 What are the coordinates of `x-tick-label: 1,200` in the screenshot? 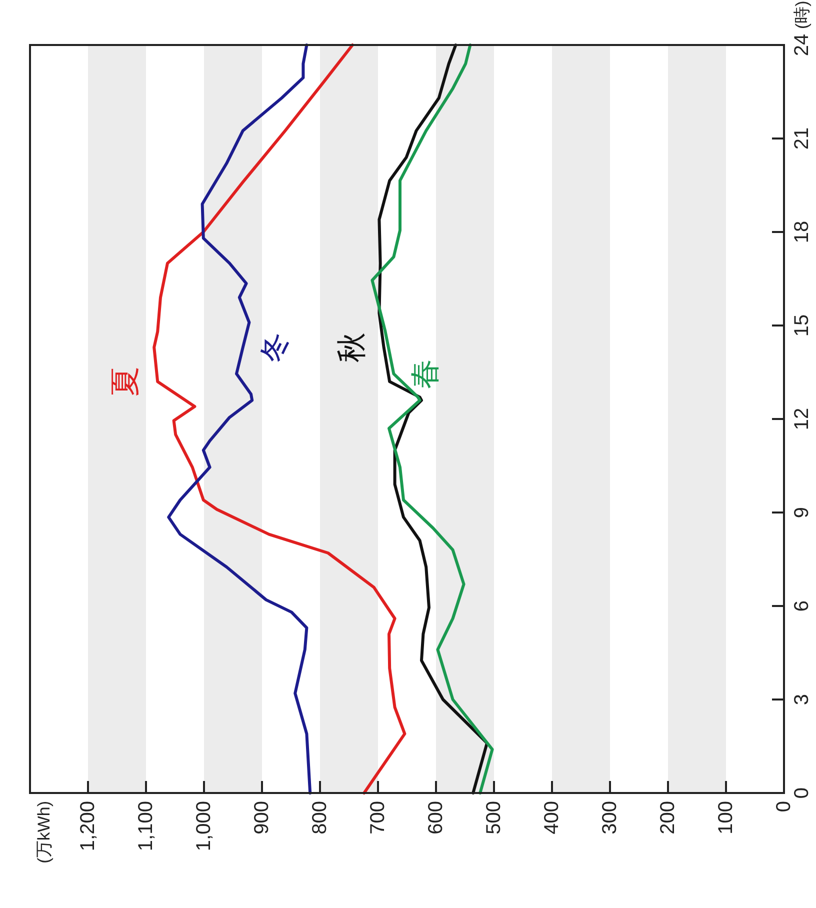 It's located at (88, 826).